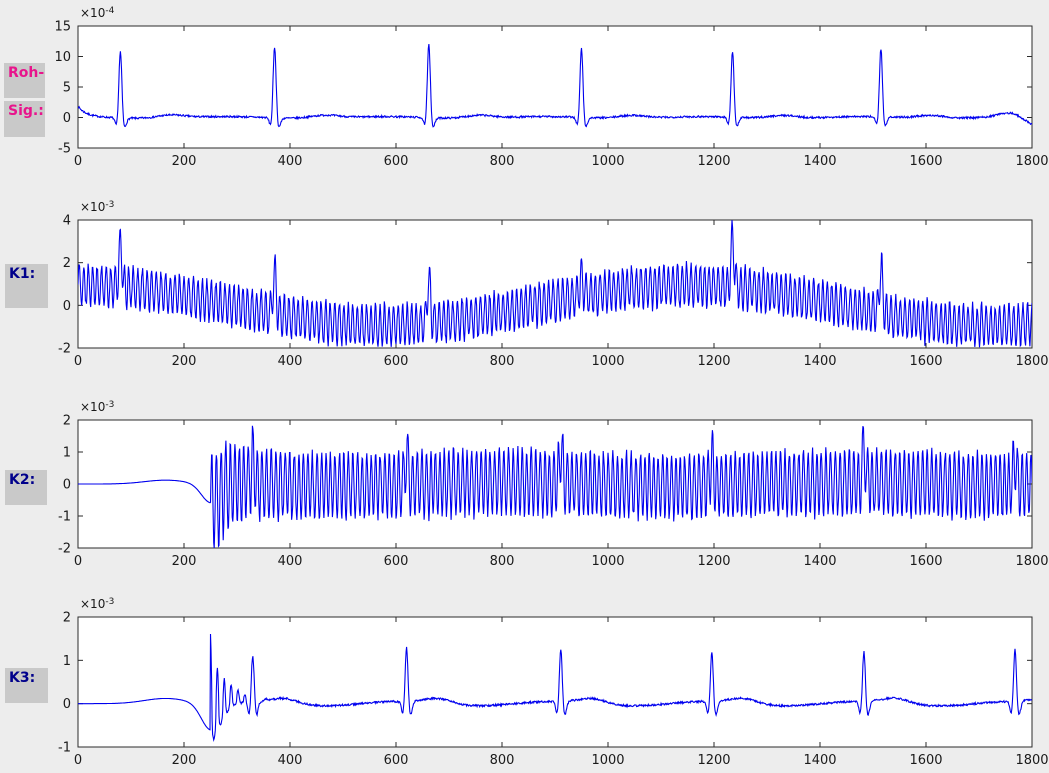 The image size is (1049, 773). Describe the element at coordinates (555, 688) in the screenshot. I see `signal-line-k3` at that location.